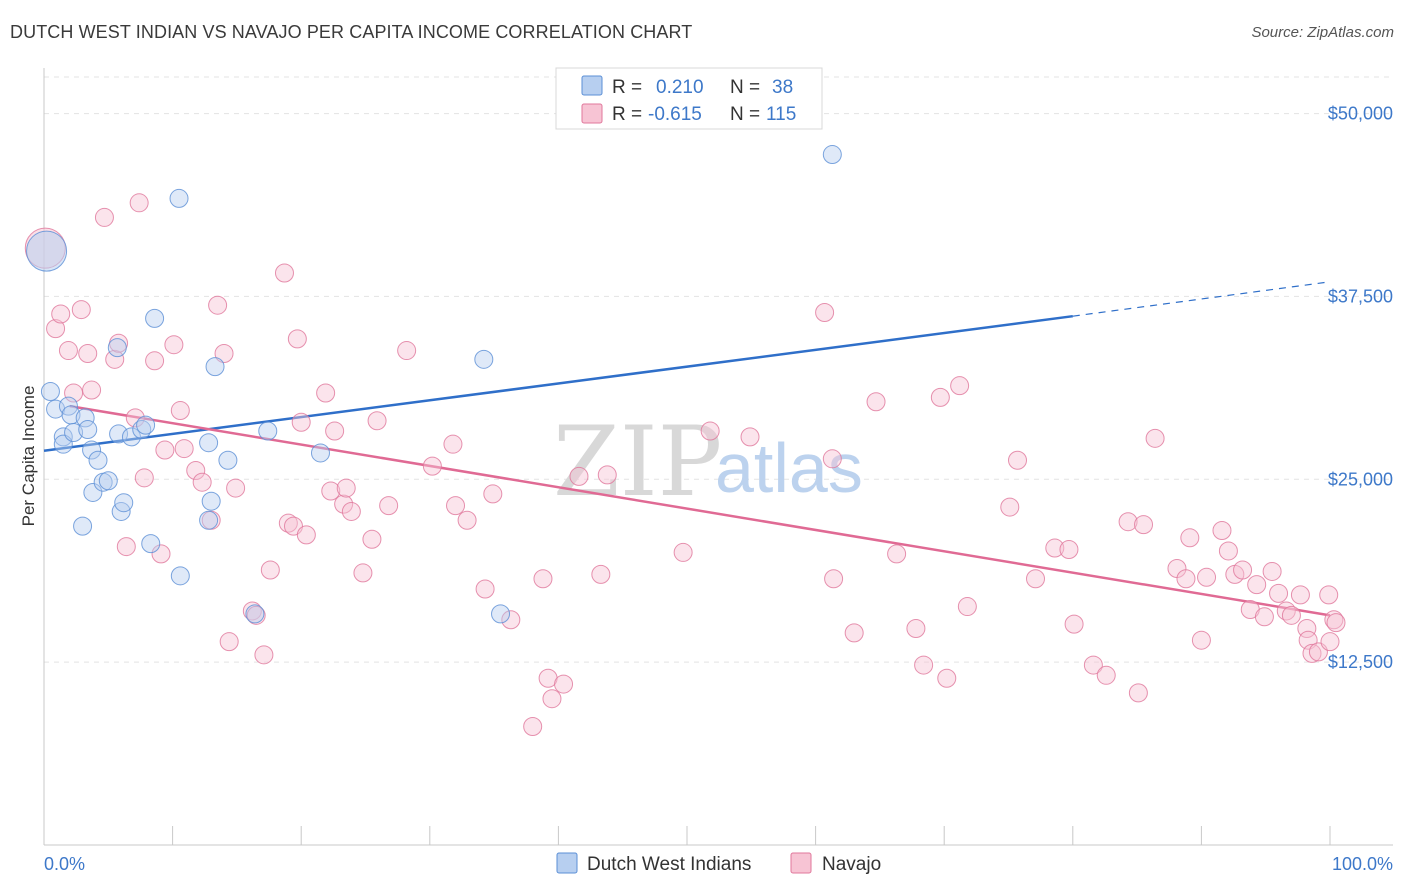 This screenshot has width=1406, height=892. What do you see at coordinates (64, 864) in the screenshot?
I see `x-tick-label: 0.0%` at bounding box center [64, 864].